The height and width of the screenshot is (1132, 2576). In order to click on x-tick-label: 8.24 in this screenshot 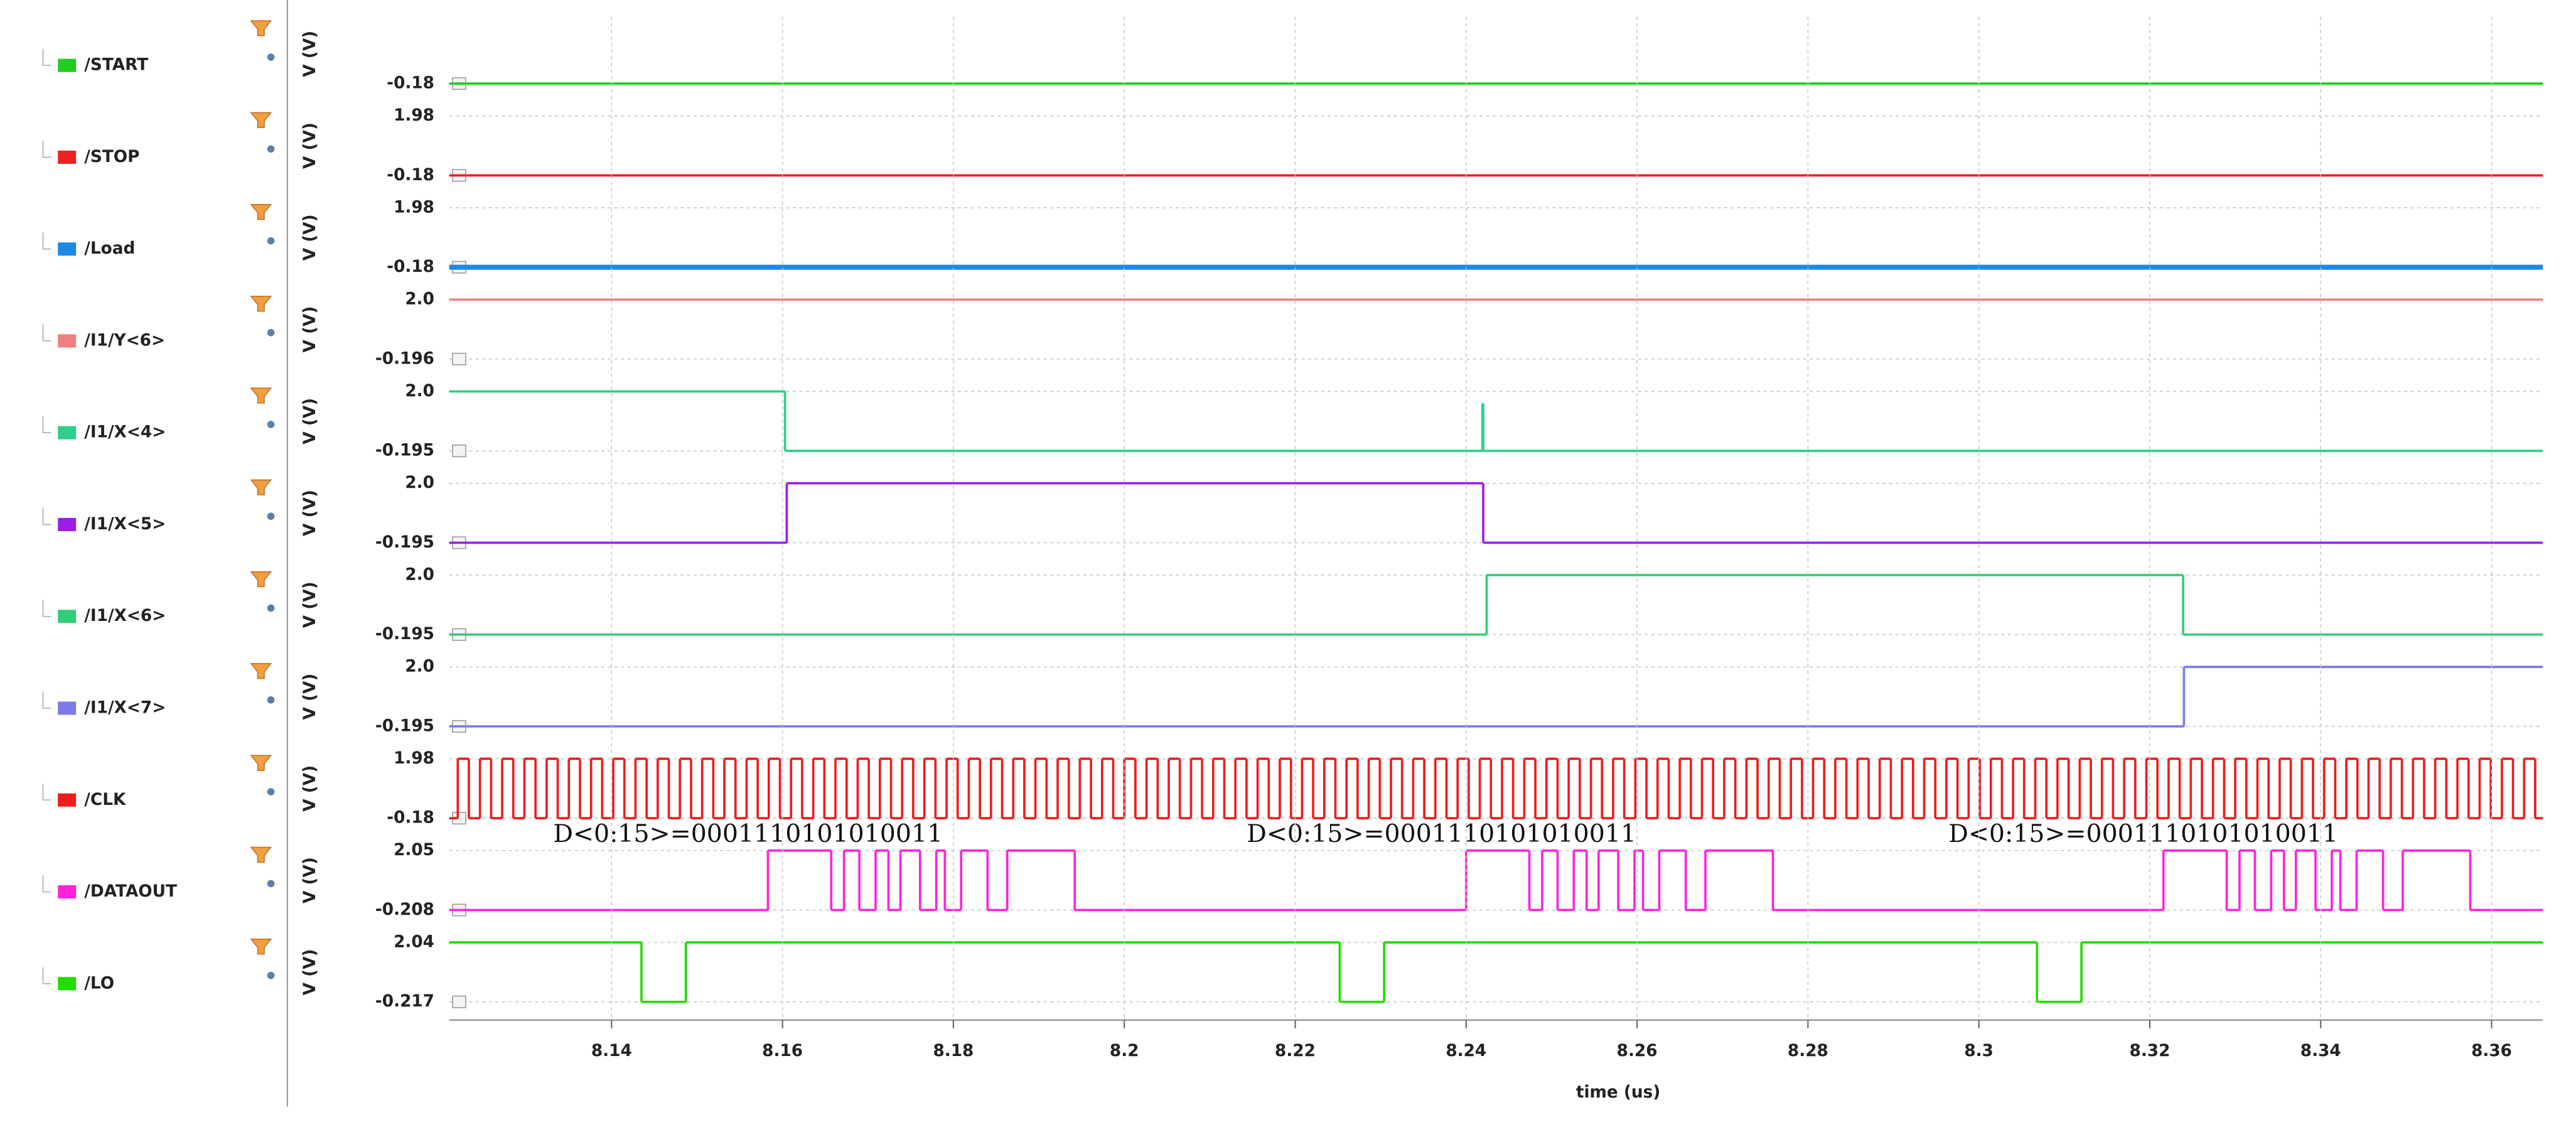, I will do `click(1466, 1051)`.